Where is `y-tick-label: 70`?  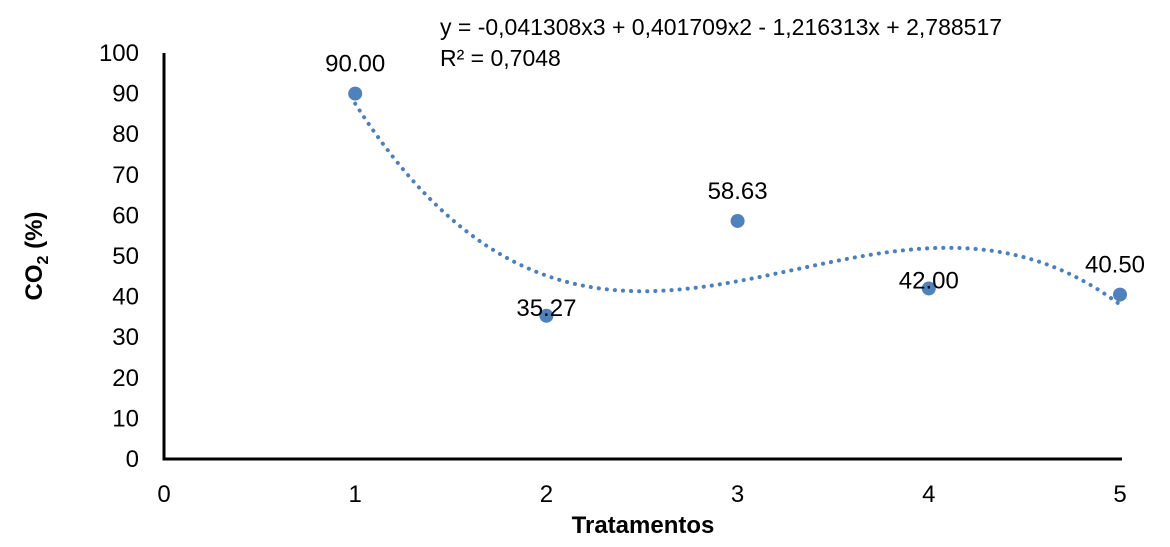
y-tick-label: 70 is located at coordinates (125, 175).